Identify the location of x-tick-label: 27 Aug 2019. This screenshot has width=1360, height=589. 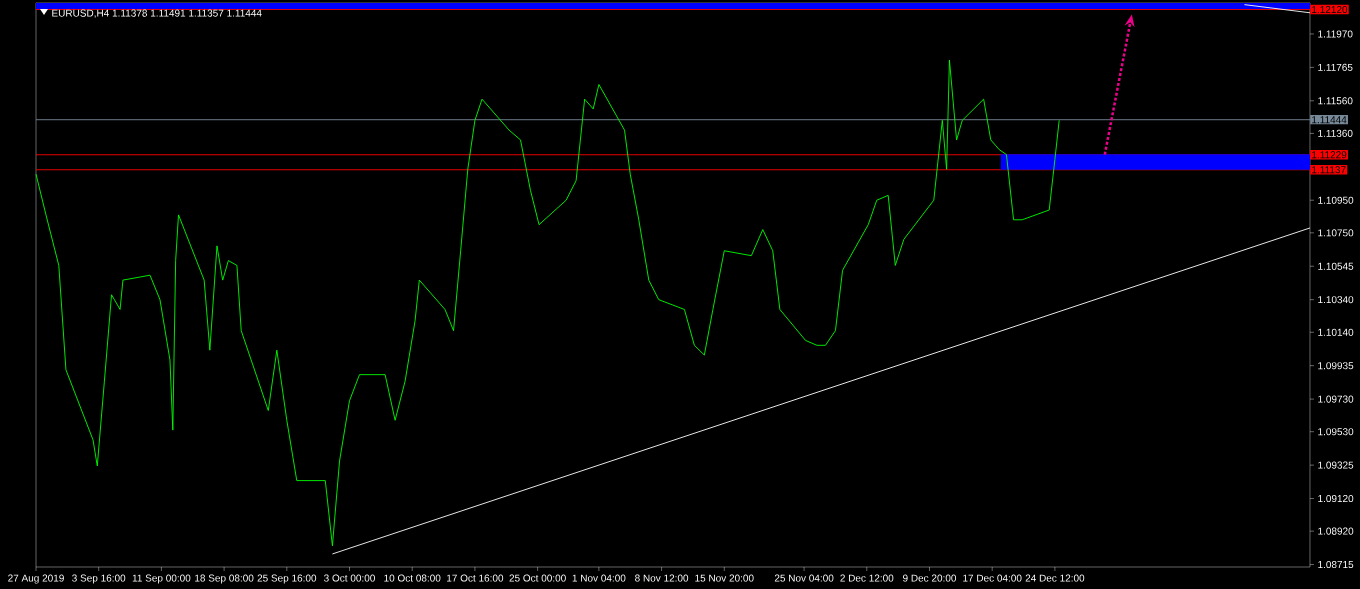
(36, 579).